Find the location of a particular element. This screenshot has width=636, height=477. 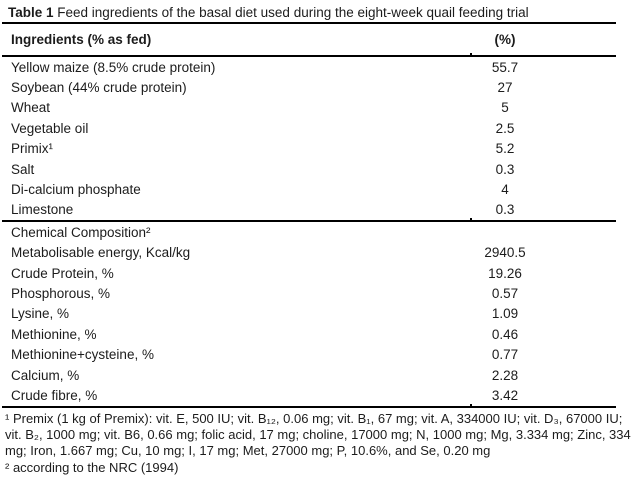

table-row: Salt 0.3 is located at coordinates (318, 169).